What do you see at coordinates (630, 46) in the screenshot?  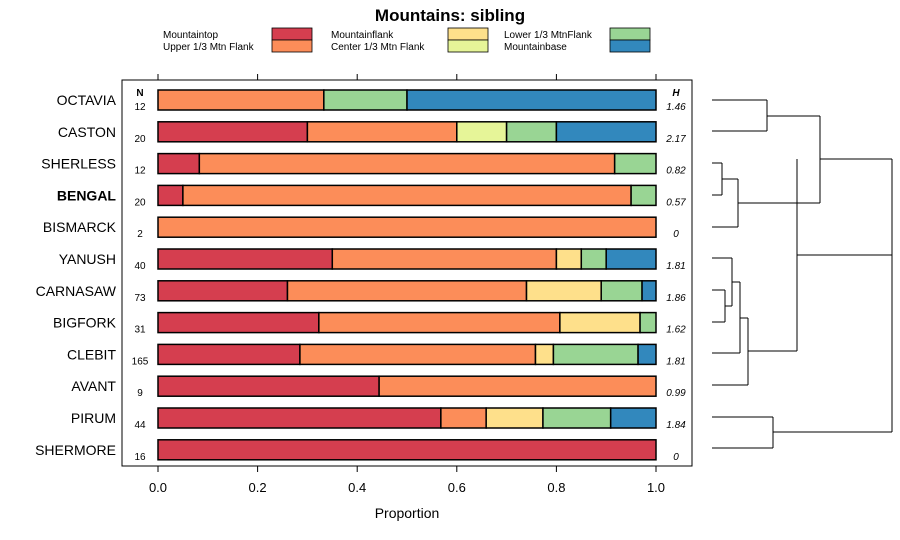 I see `legend-swatch-mountainbase` at bounding box center [630, 46].